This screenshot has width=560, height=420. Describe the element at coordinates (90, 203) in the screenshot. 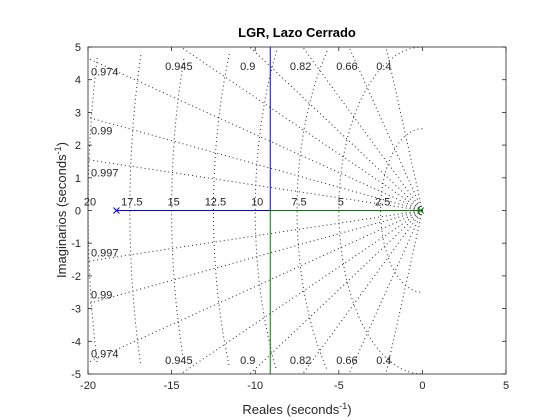

I see `natural-frequency-label: 20` at that location.